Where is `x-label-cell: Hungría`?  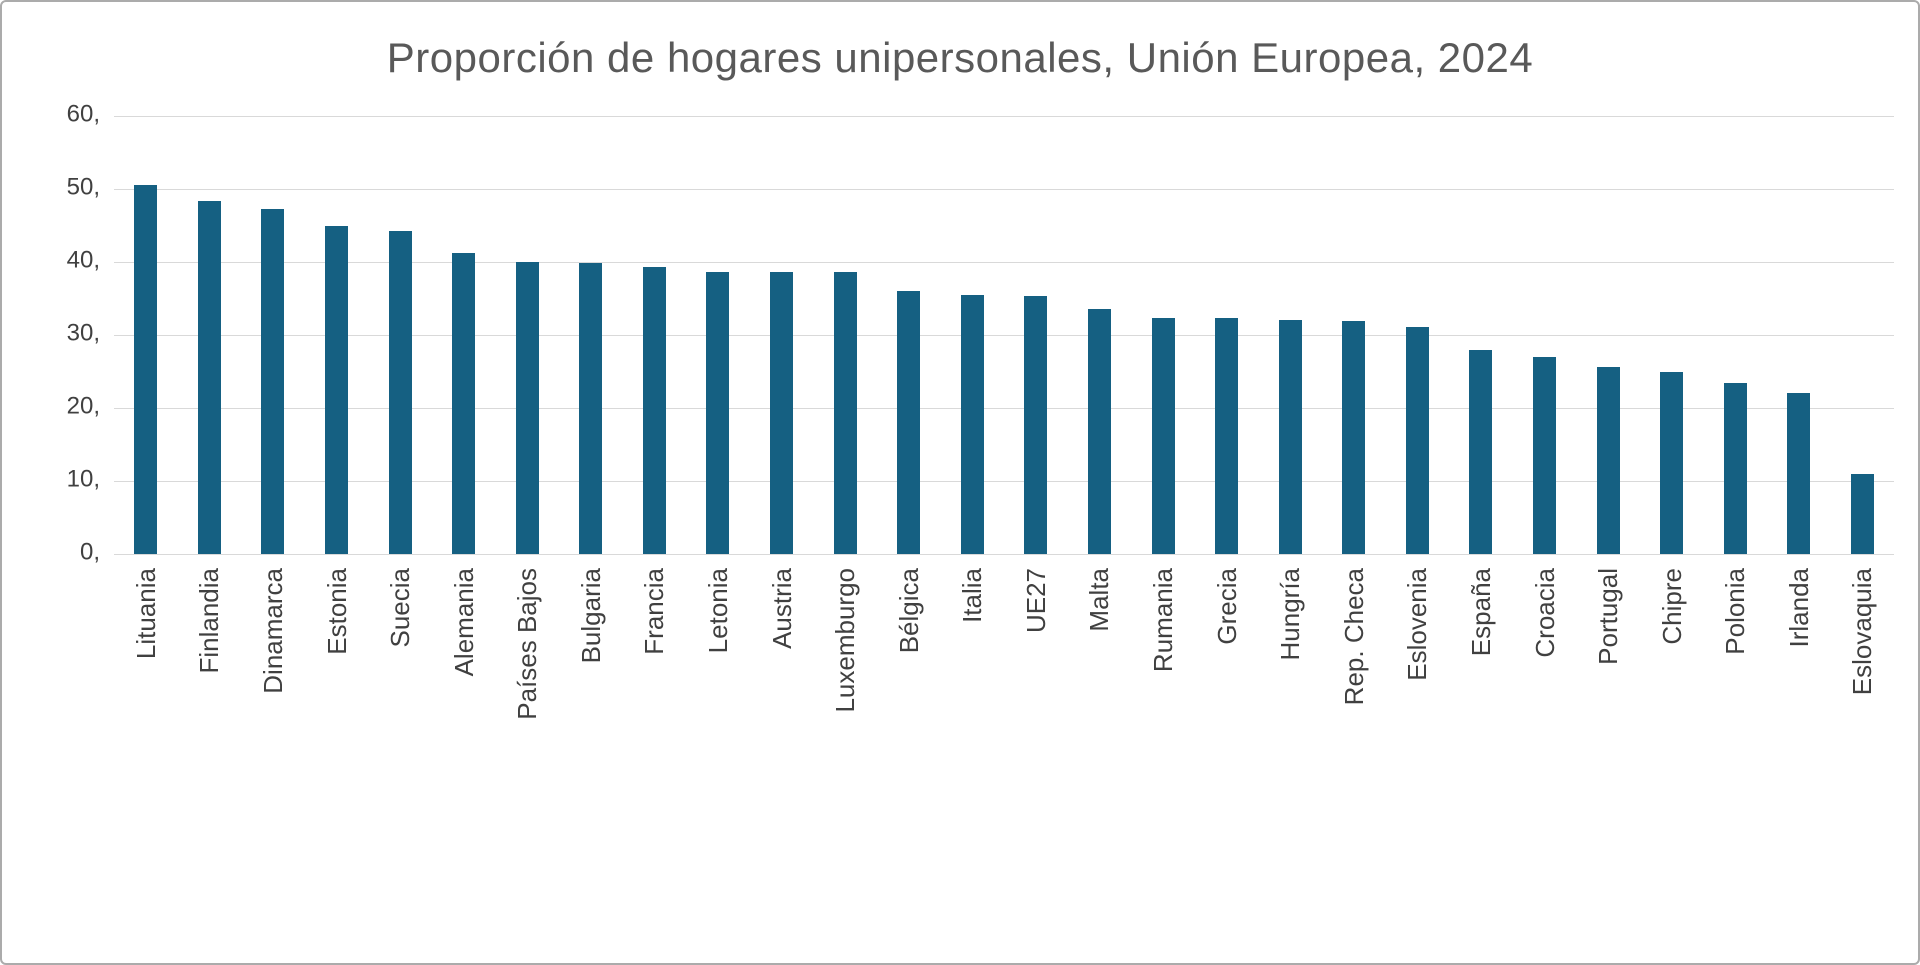 x-label-cell: Hungría is located at coordinates (1290, 670).